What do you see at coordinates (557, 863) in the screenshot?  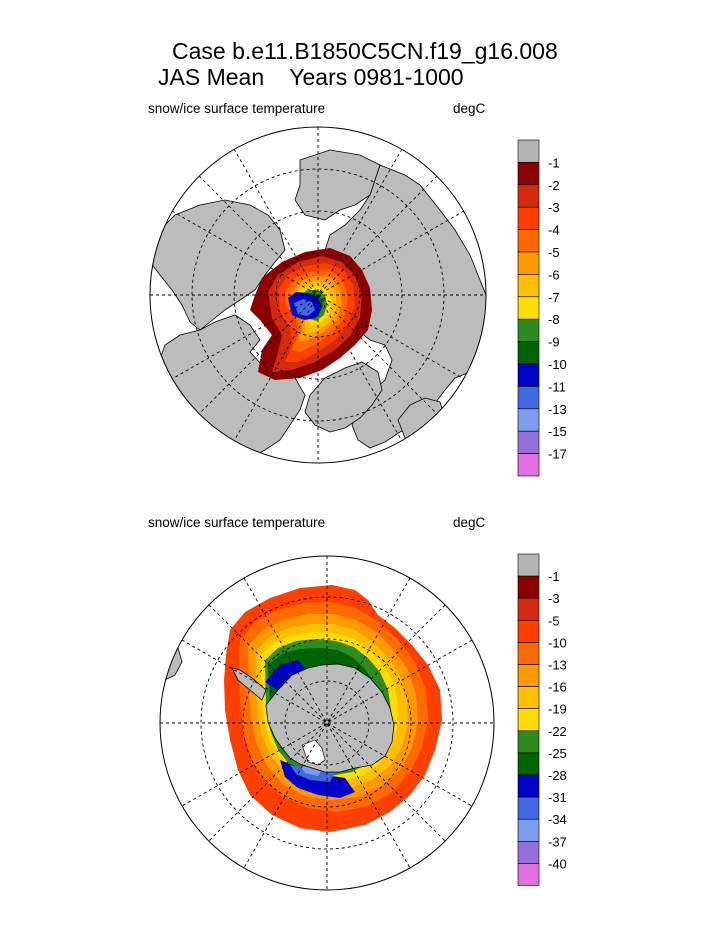 I see `south-colorbar-tick-label: -40` at bounding box center [557, 863].